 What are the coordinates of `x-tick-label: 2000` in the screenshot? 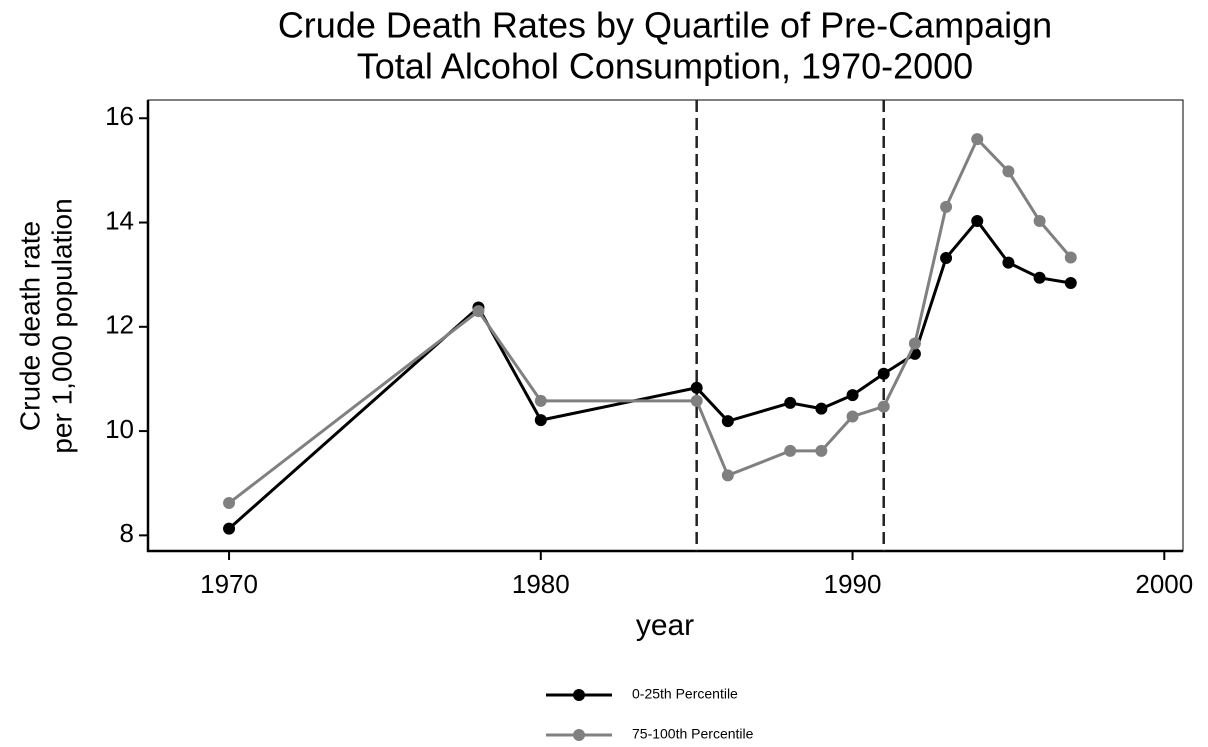 It's located at (1164, 584).